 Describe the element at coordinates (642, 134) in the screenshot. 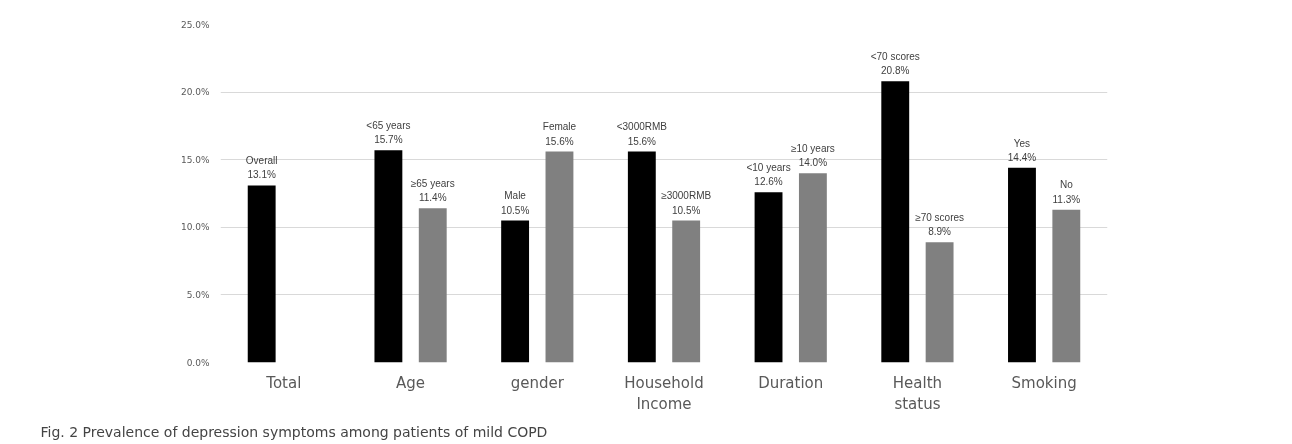

I see `data-label: <3000RMB 15.6%` at that location.